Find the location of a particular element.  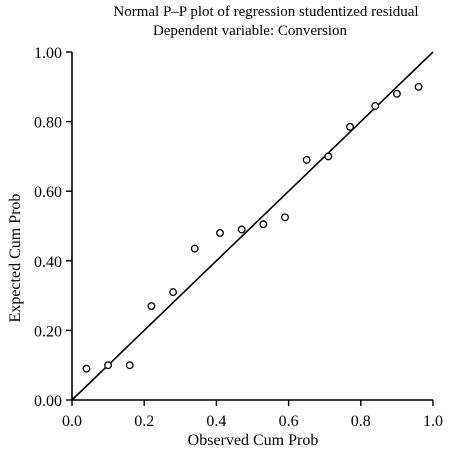

y-tick-label: 0.20 is located at coordinates (48, 331).